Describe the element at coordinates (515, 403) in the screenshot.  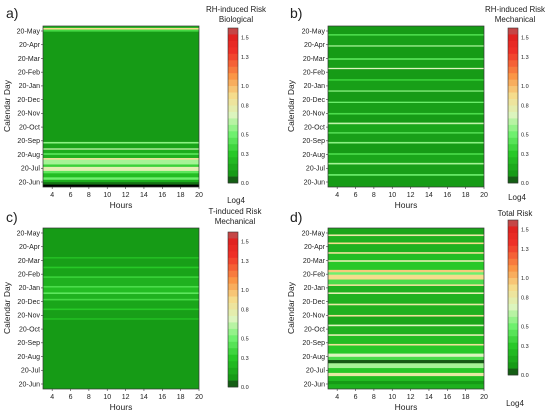
I see `panel-d-colorbar-scale: Log4` at that location.